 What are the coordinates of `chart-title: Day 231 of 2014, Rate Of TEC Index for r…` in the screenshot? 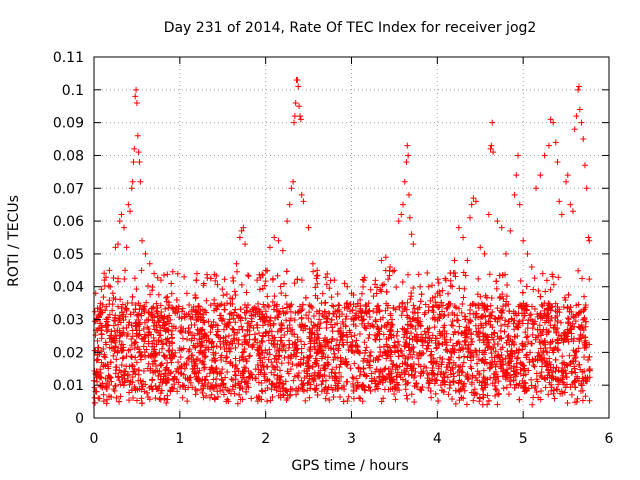 It's located at (350, 28).